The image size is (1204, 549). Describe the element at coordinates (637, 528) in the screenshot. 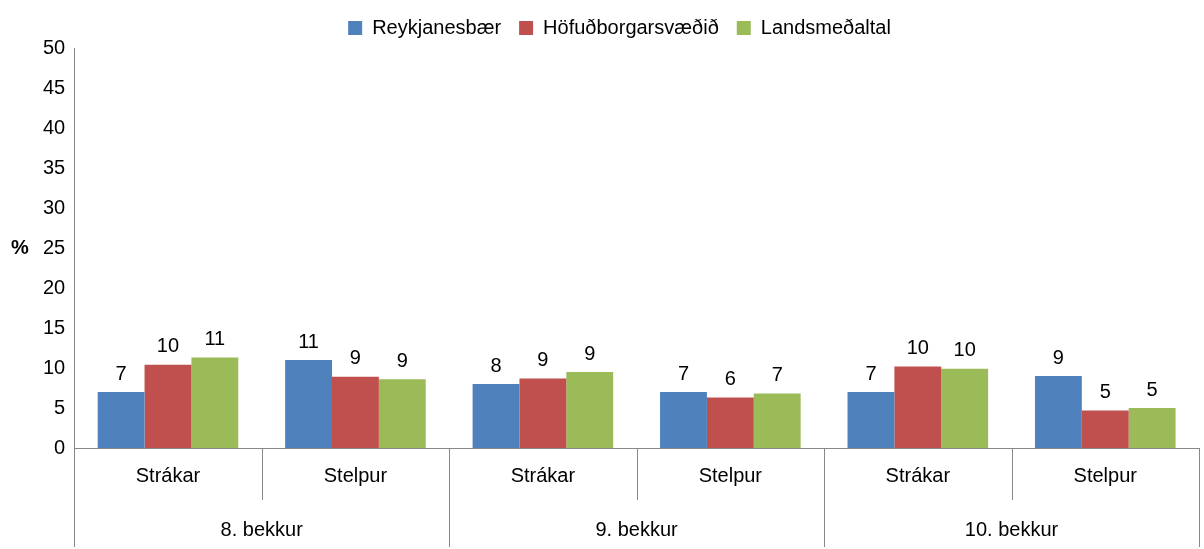

I see `text: 9. bekkur` at that location.